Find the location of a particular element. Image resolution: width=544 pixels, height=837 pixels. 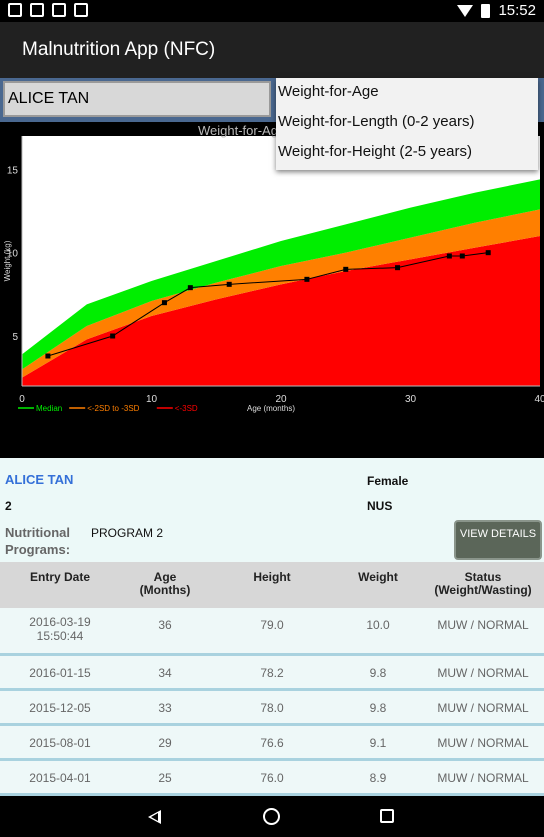

y-tick-label: 10 is located at coordinates (13, 254).